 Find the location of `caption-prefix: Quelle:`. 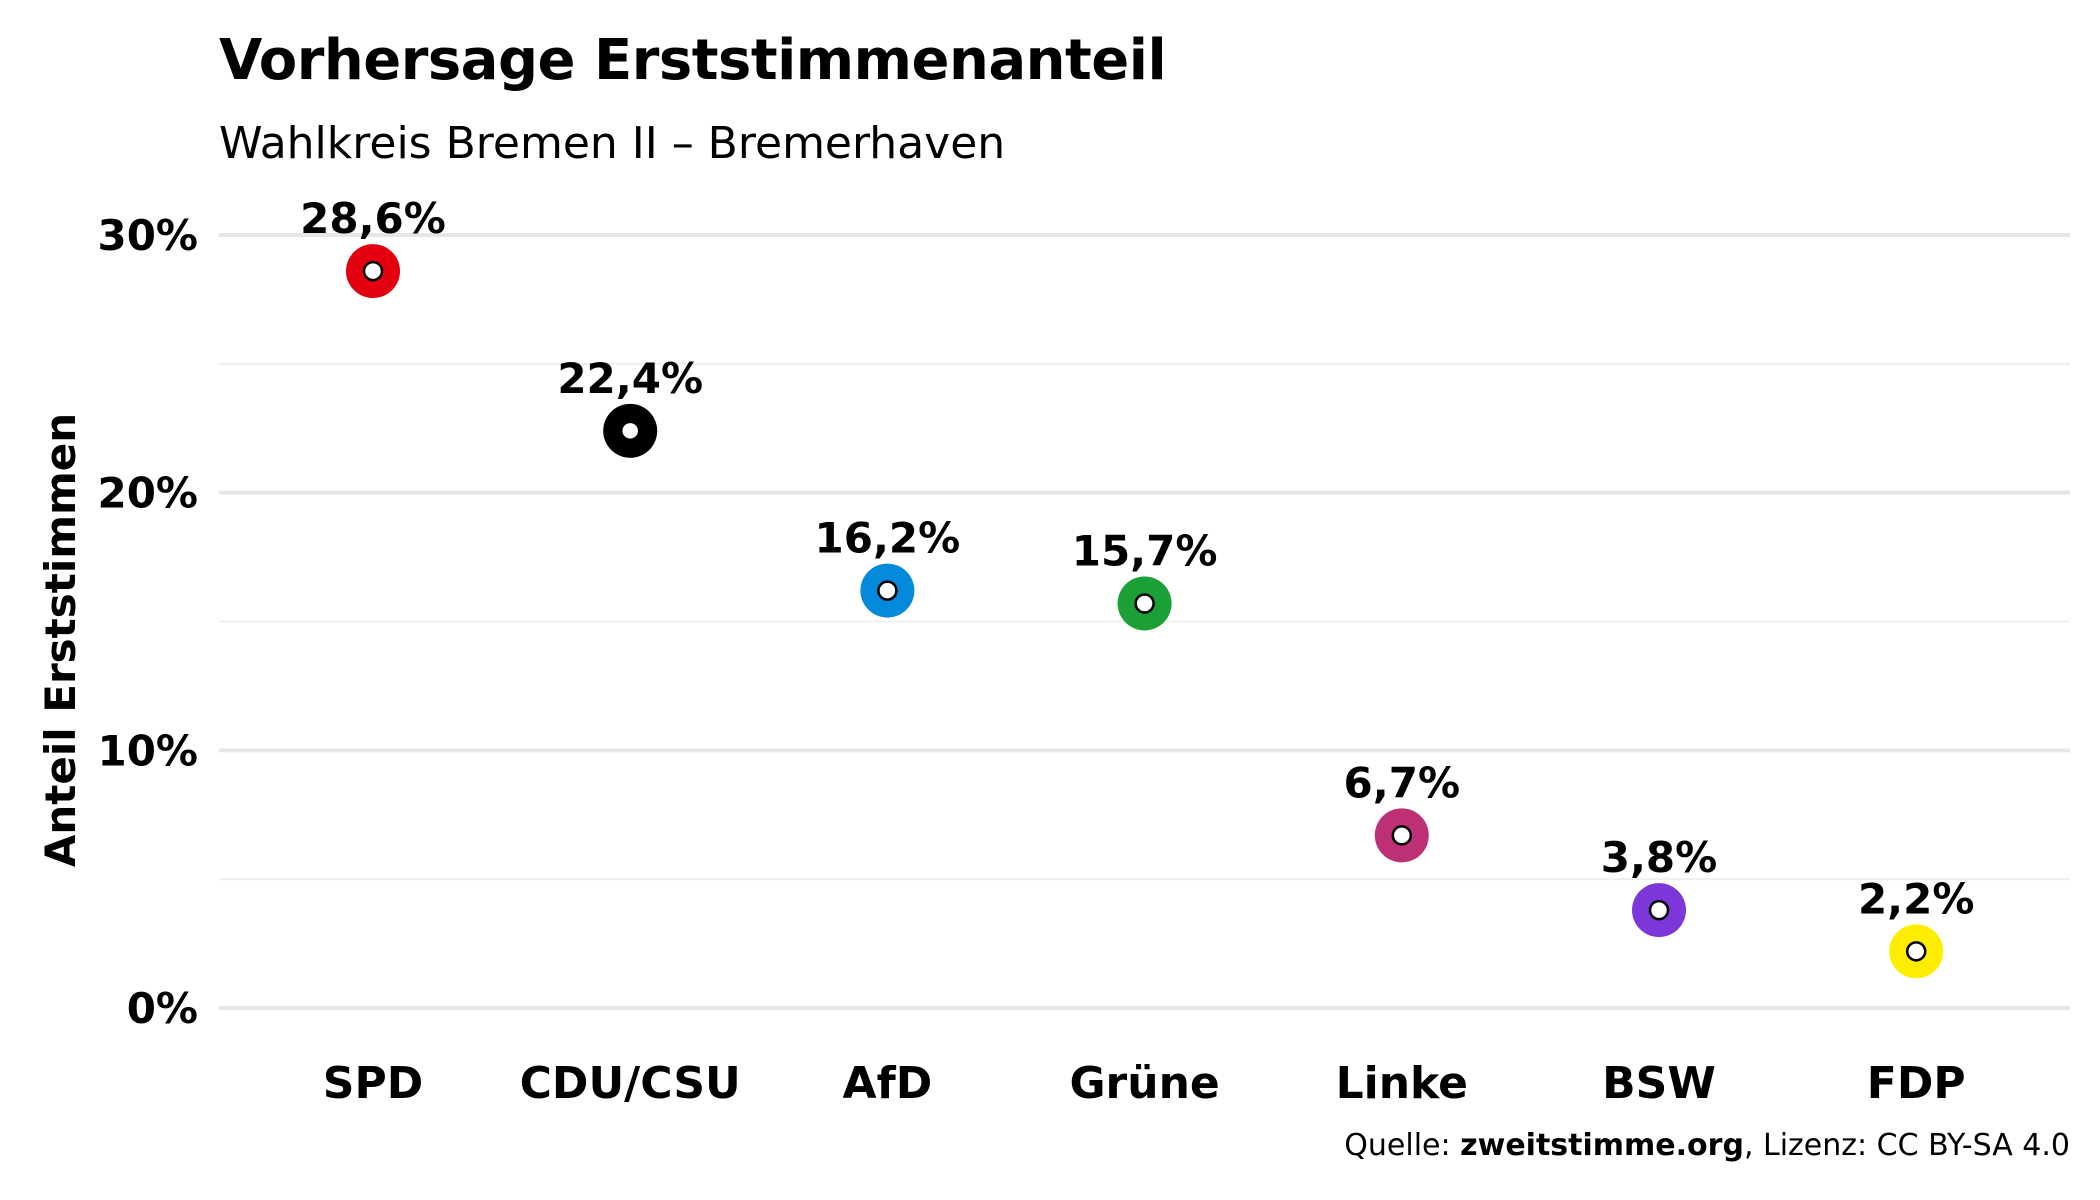

caption-prefix: Quelle: is located at coordinates (1402, 1145).